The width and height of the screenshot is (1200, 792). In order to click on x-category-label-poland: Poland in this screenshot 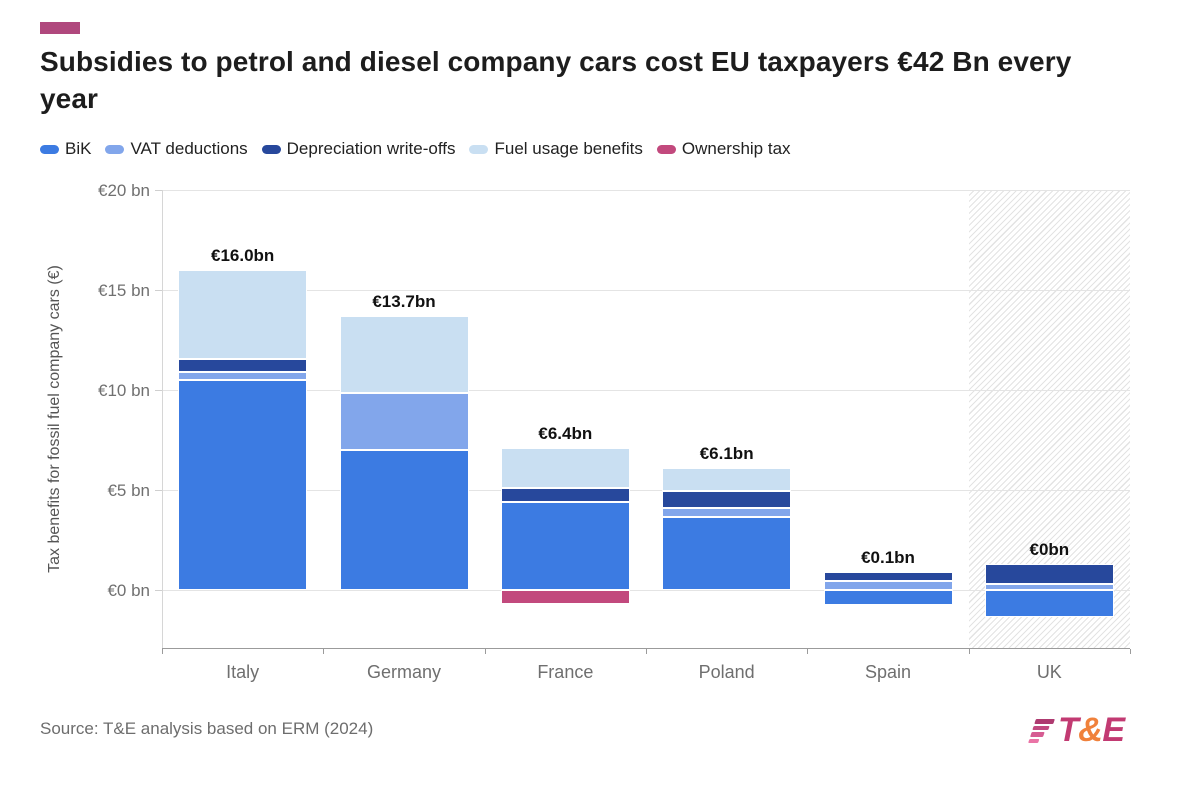, I will do `click(726, 672)`.